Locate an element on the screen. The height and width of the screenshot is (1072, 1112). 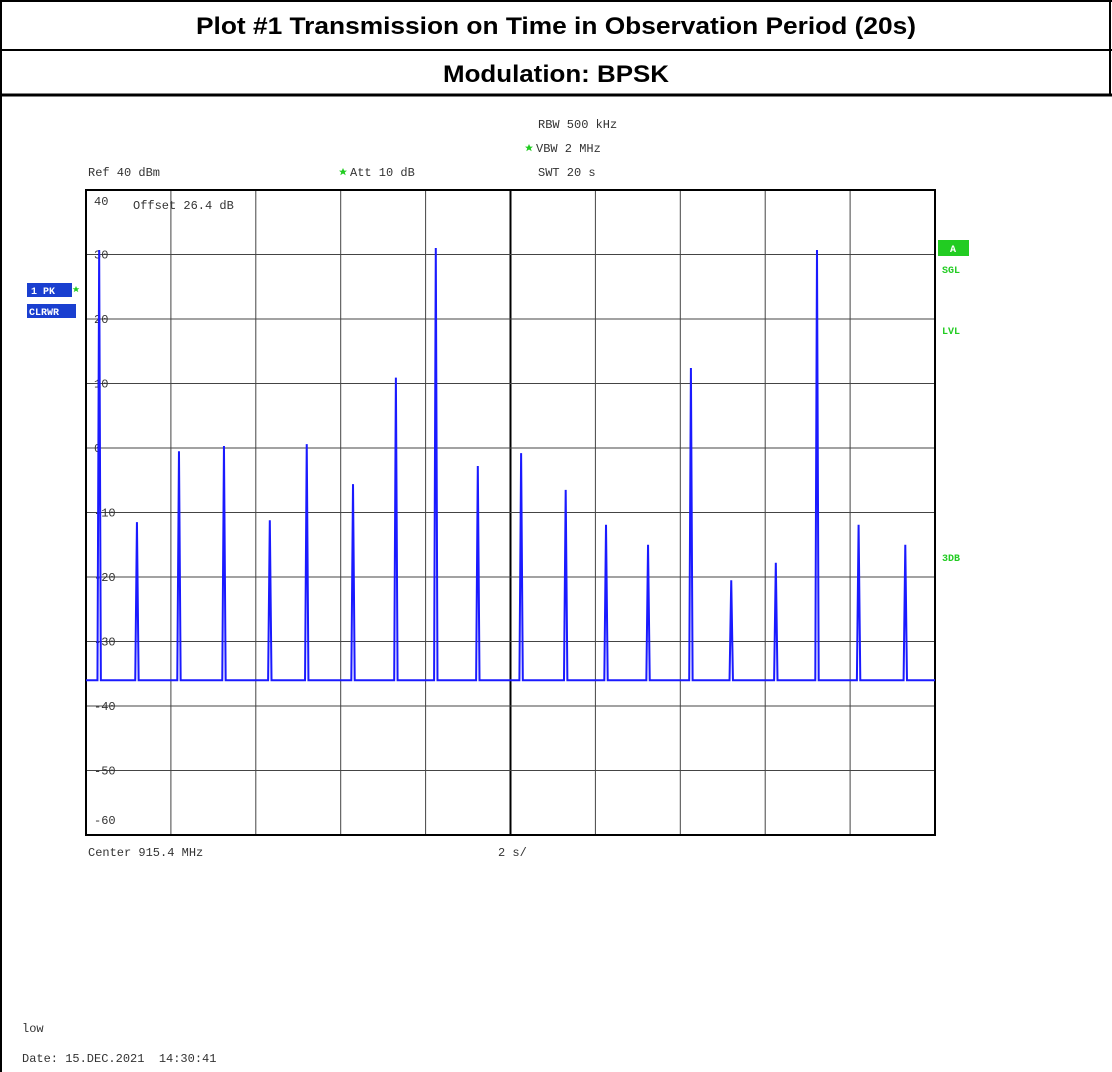
y-tick-label: 30 is located at coordinates (101, 256).